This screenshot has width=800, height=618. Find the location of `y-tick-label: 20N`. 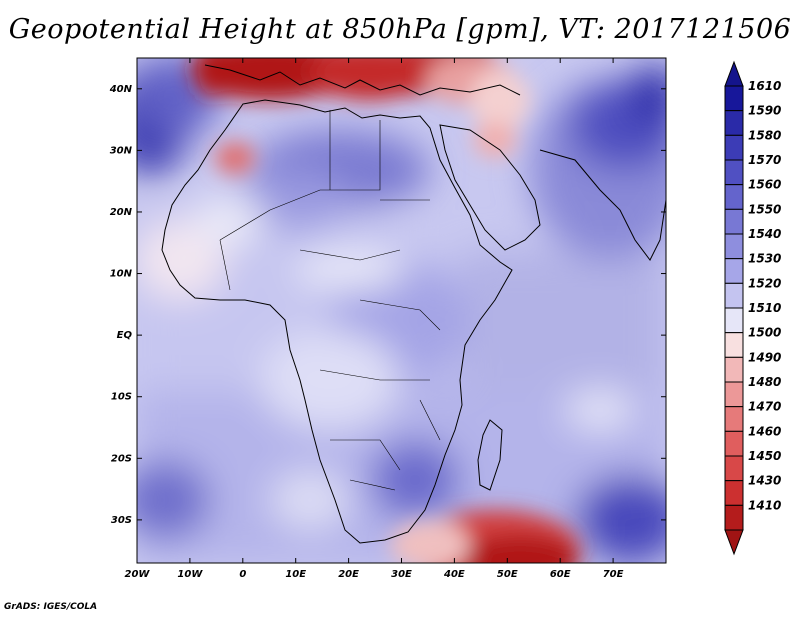

y-tick-label: 20N is located at coordinates (121, 212).